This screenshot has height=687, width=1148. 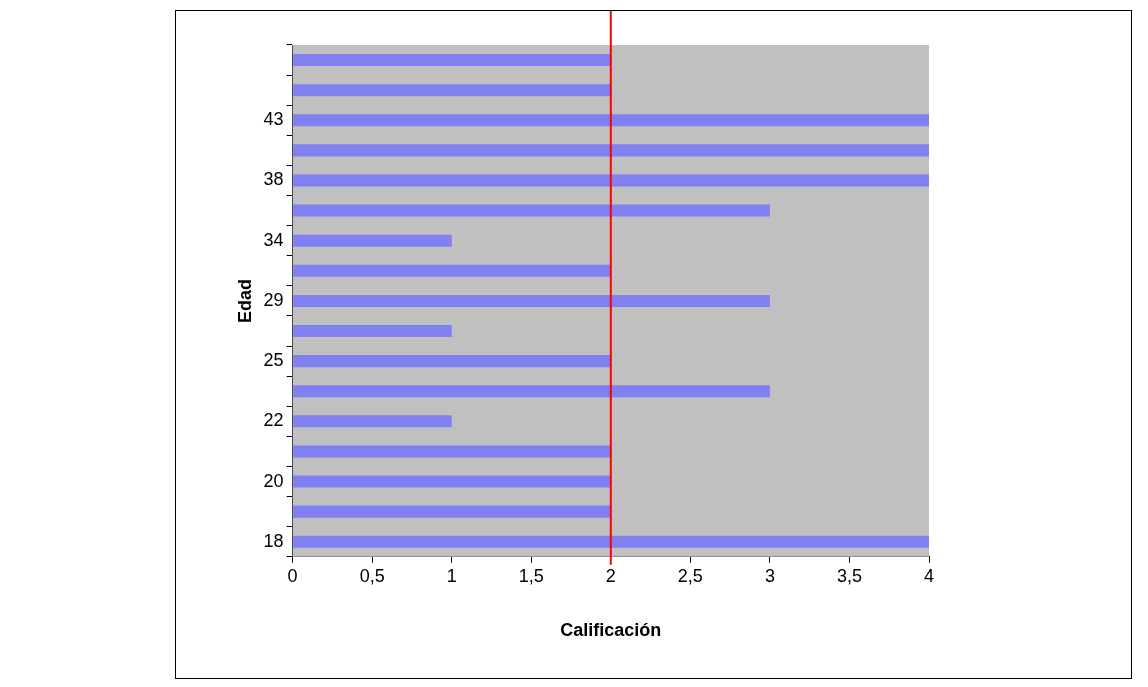 What do you see at coordinates (769, 575) in the screenshot?
I see `x-tick-label: 3` at bounding box center [769, 575].